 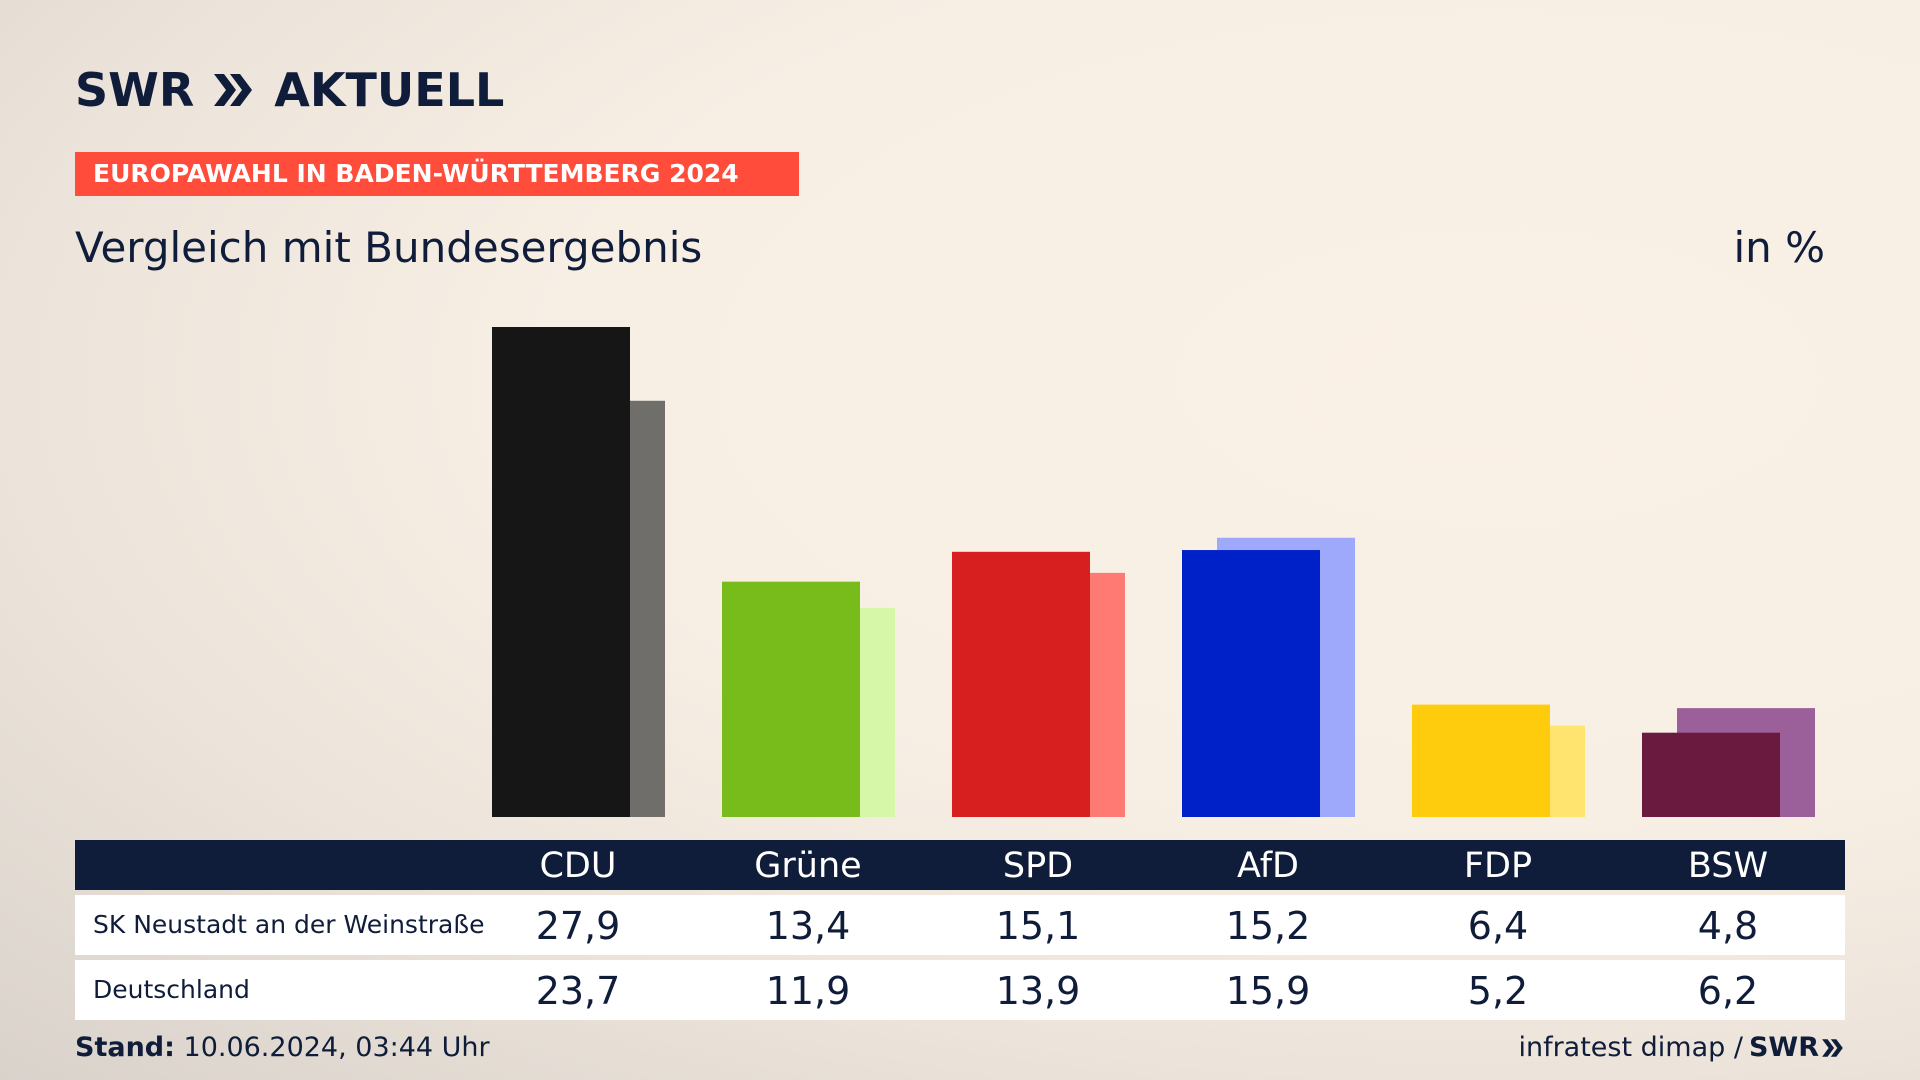 What do you see at coordinates (1268, 991) in the screenshot?
I see `value-cell: 15,9` at bounding box center [1268, 991].